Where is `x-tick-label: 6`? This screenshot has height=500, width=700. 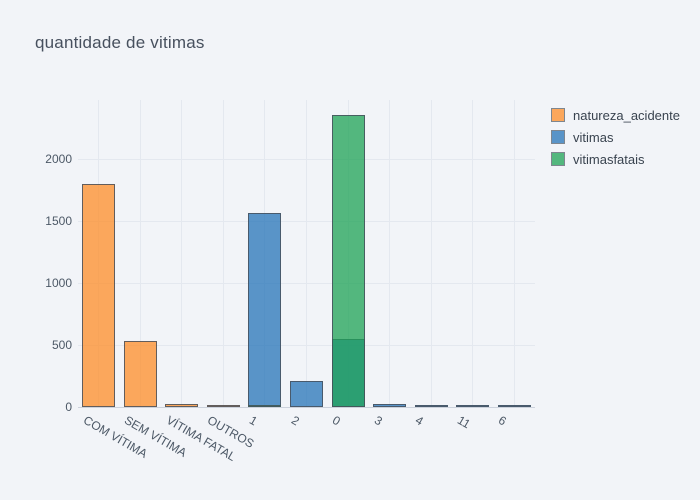 x-tick-label: 6 is located at coordinates (503, 421).